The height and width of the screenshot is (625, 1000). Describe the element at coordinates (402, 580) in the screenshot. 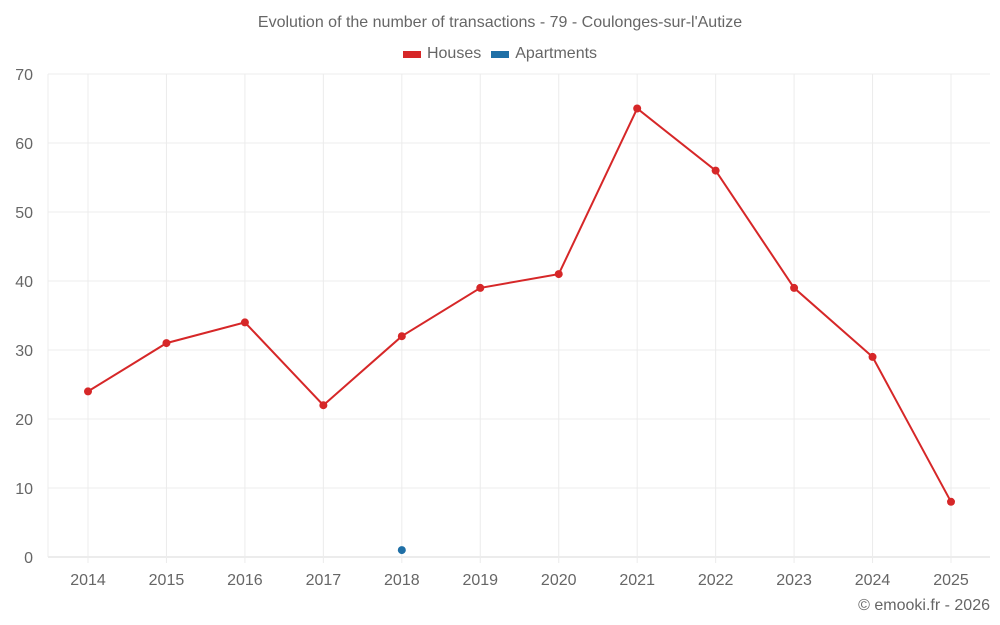

I see `x-tick-label: 2018` at that location.